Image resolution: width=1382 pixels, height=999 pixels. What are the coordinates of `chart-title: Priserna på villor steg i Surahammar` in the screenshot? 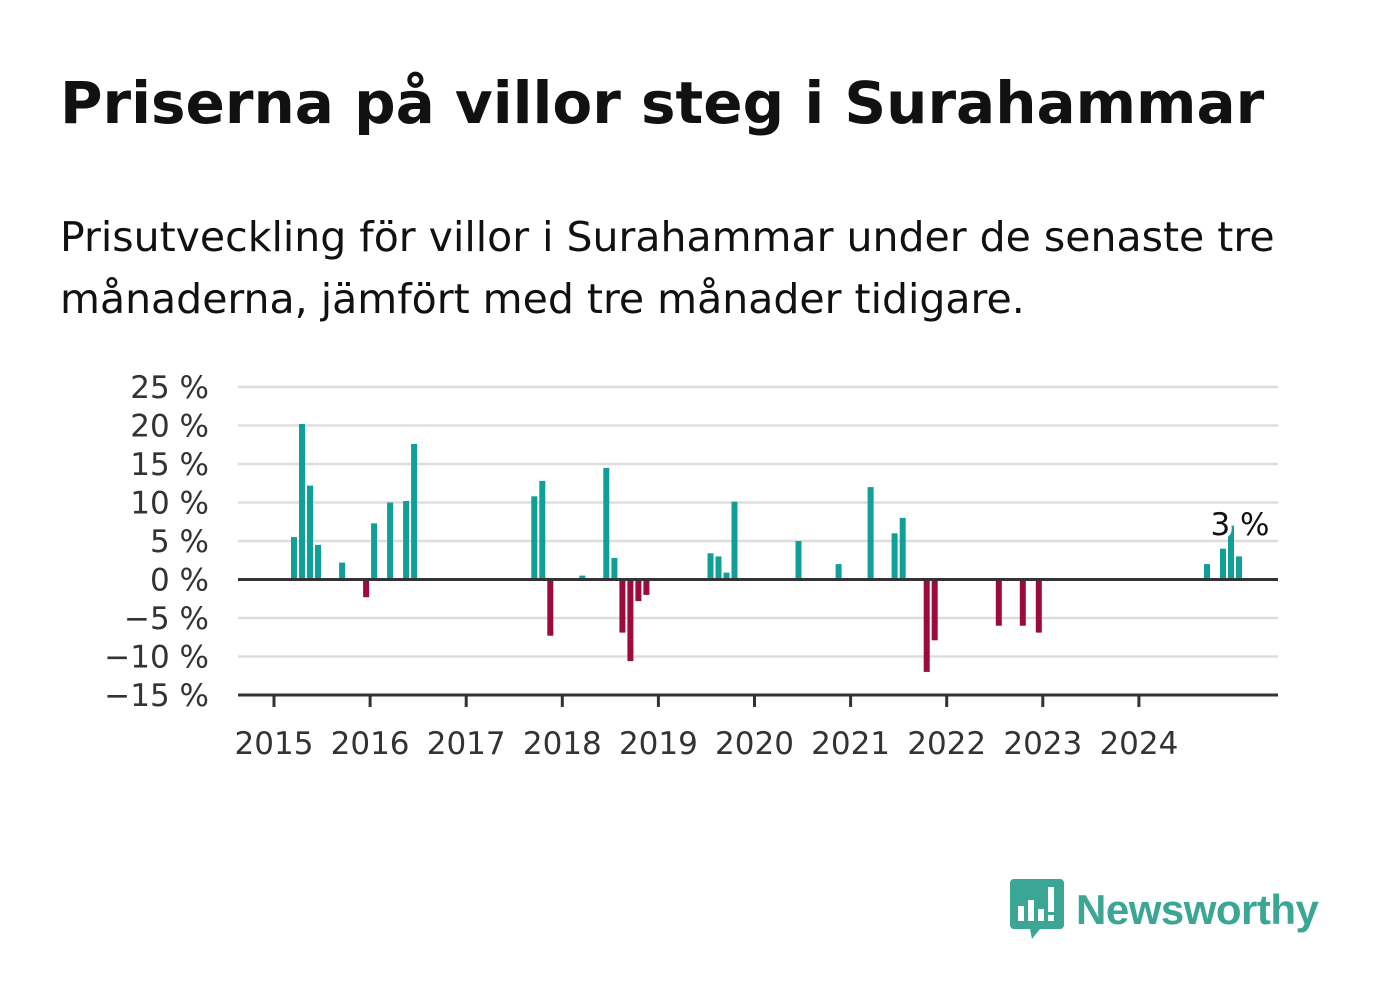 It's located at (662, 103).